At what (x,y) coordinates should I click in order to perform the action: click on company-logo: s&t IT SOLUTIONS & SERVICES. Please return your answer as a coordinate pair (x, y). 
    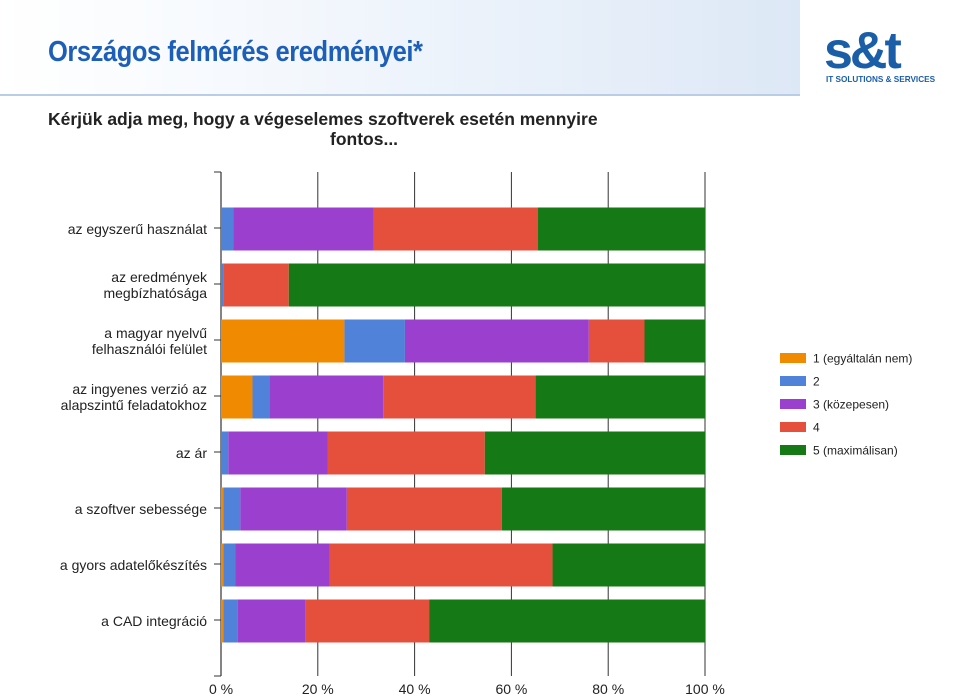
    Looking at the image, I should click on (881, 48).